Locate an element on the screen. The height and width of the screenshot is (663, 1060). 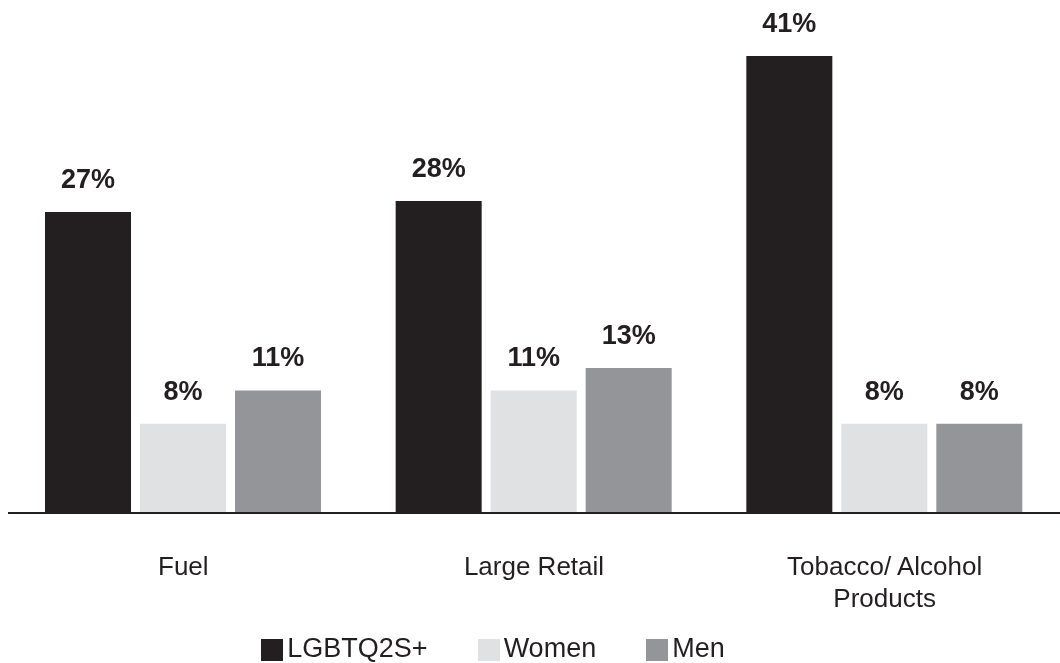
x-tick-label: Tobacco/ Alcohol Products is located at coordinates (885, 582).